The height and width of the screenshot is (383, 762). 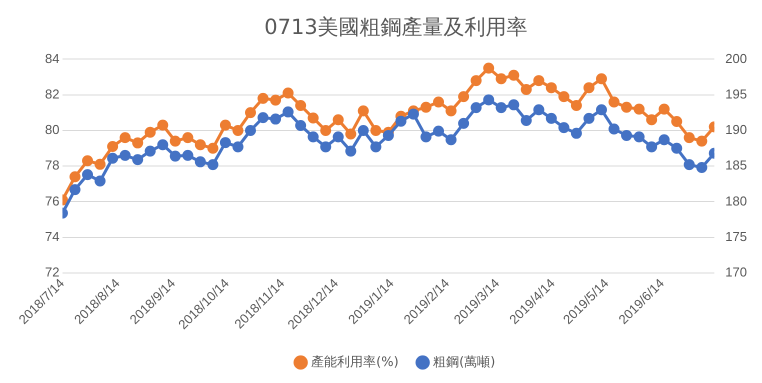 What do you see at coordinates (736, 165) in the screenshot?
I see `y2-tick-label: 185` at bounding box center [736, 165].